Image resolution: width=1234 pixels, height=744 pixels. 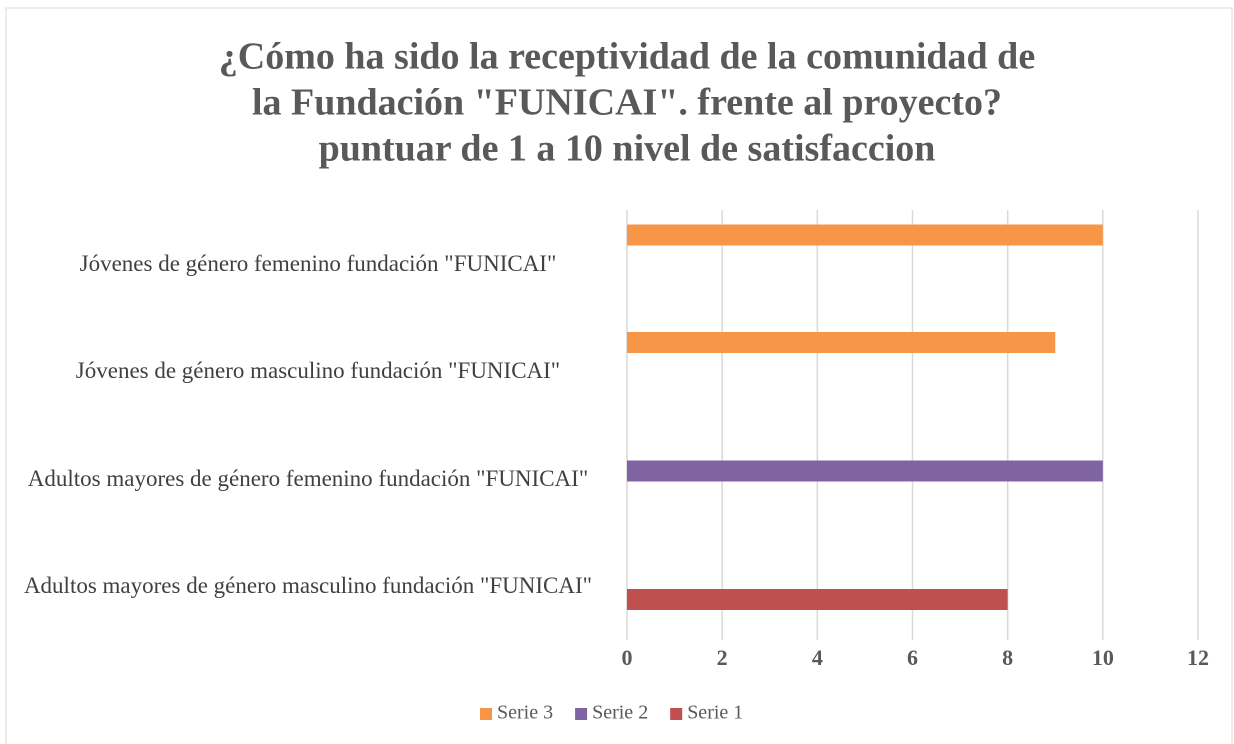 I want to click on legend-label: Serie 2, so click(x=620, y=713).